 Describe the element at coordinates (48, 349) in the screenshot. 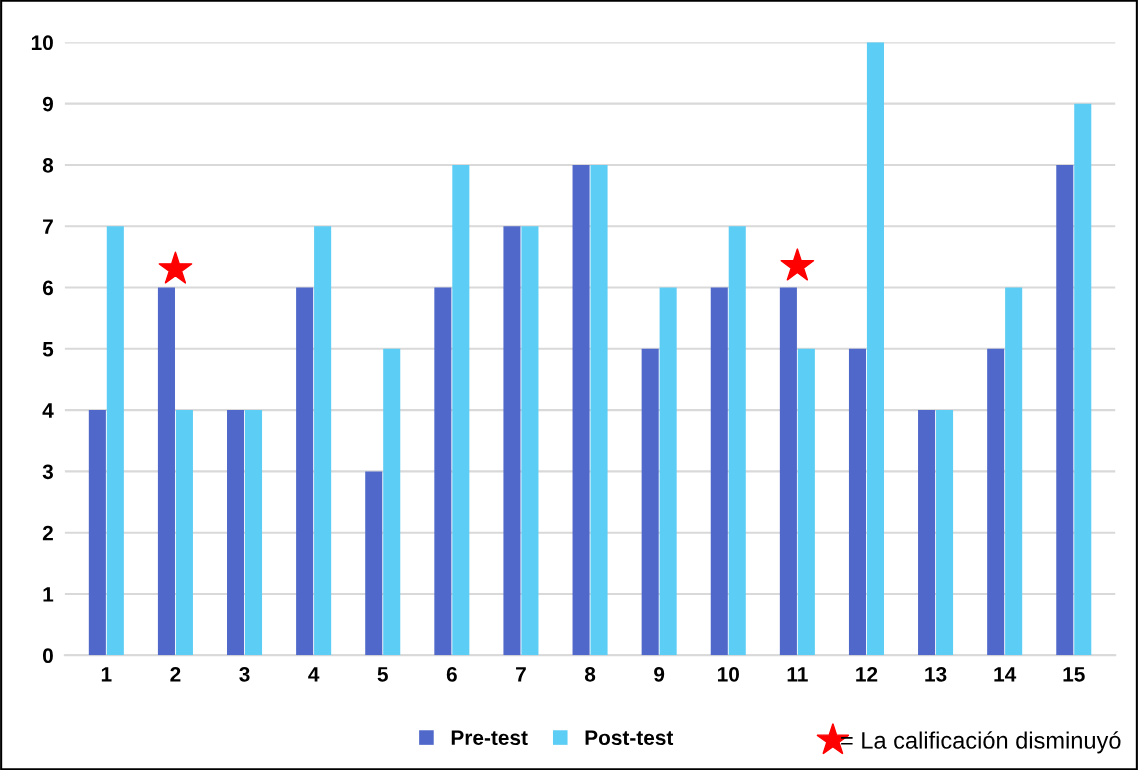

I see `y-tick-label: 5` at that location.